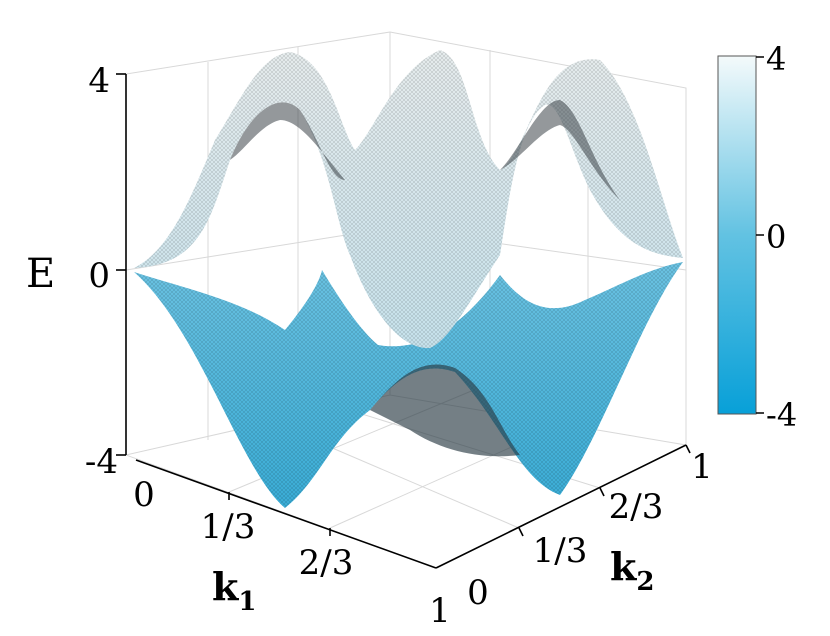  I want to click on y-axis-label-main: k, so click(623, 566).